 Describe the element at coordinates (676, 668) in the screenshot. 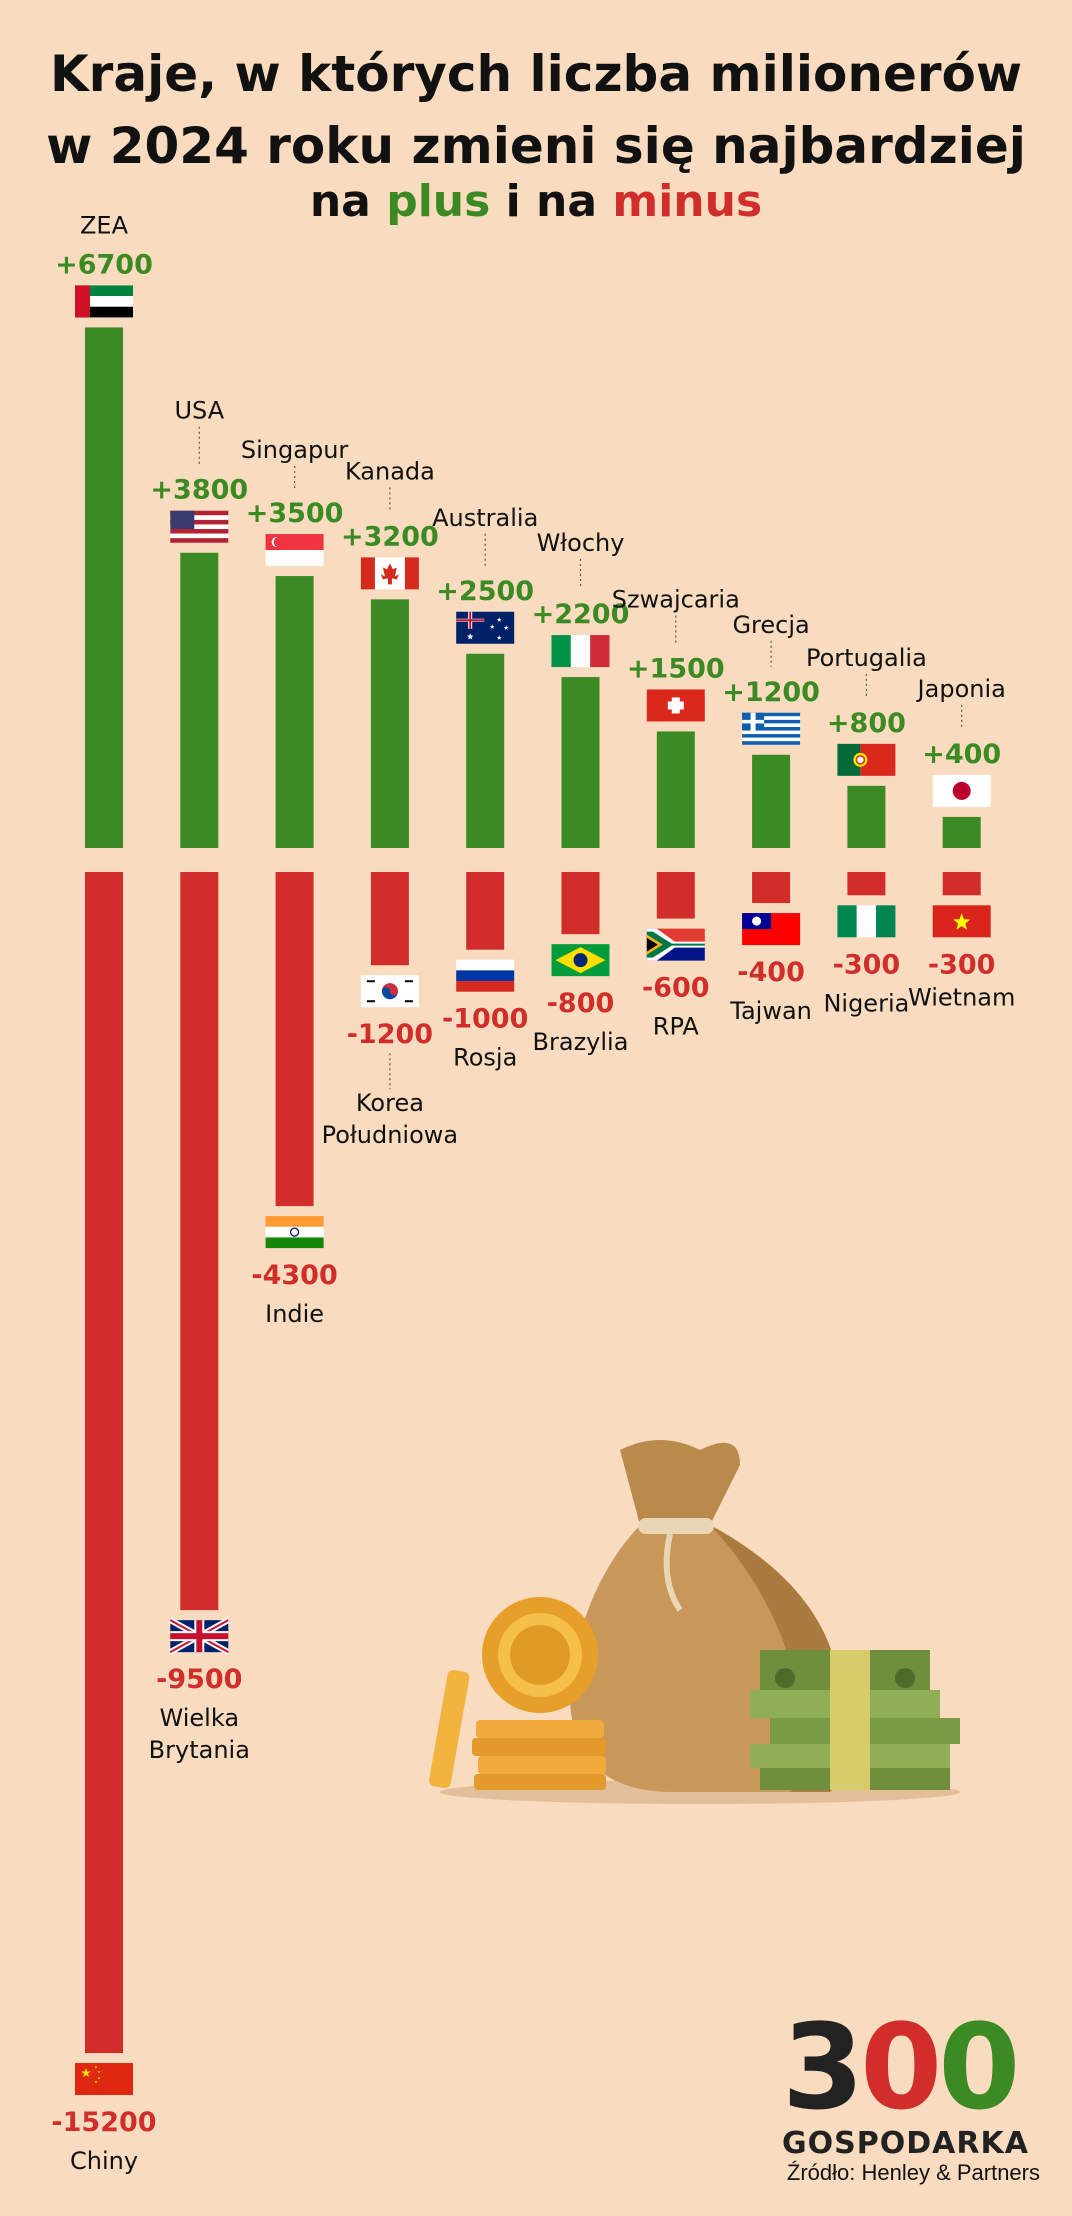

I see `value-label-positive: +1500` at that location.